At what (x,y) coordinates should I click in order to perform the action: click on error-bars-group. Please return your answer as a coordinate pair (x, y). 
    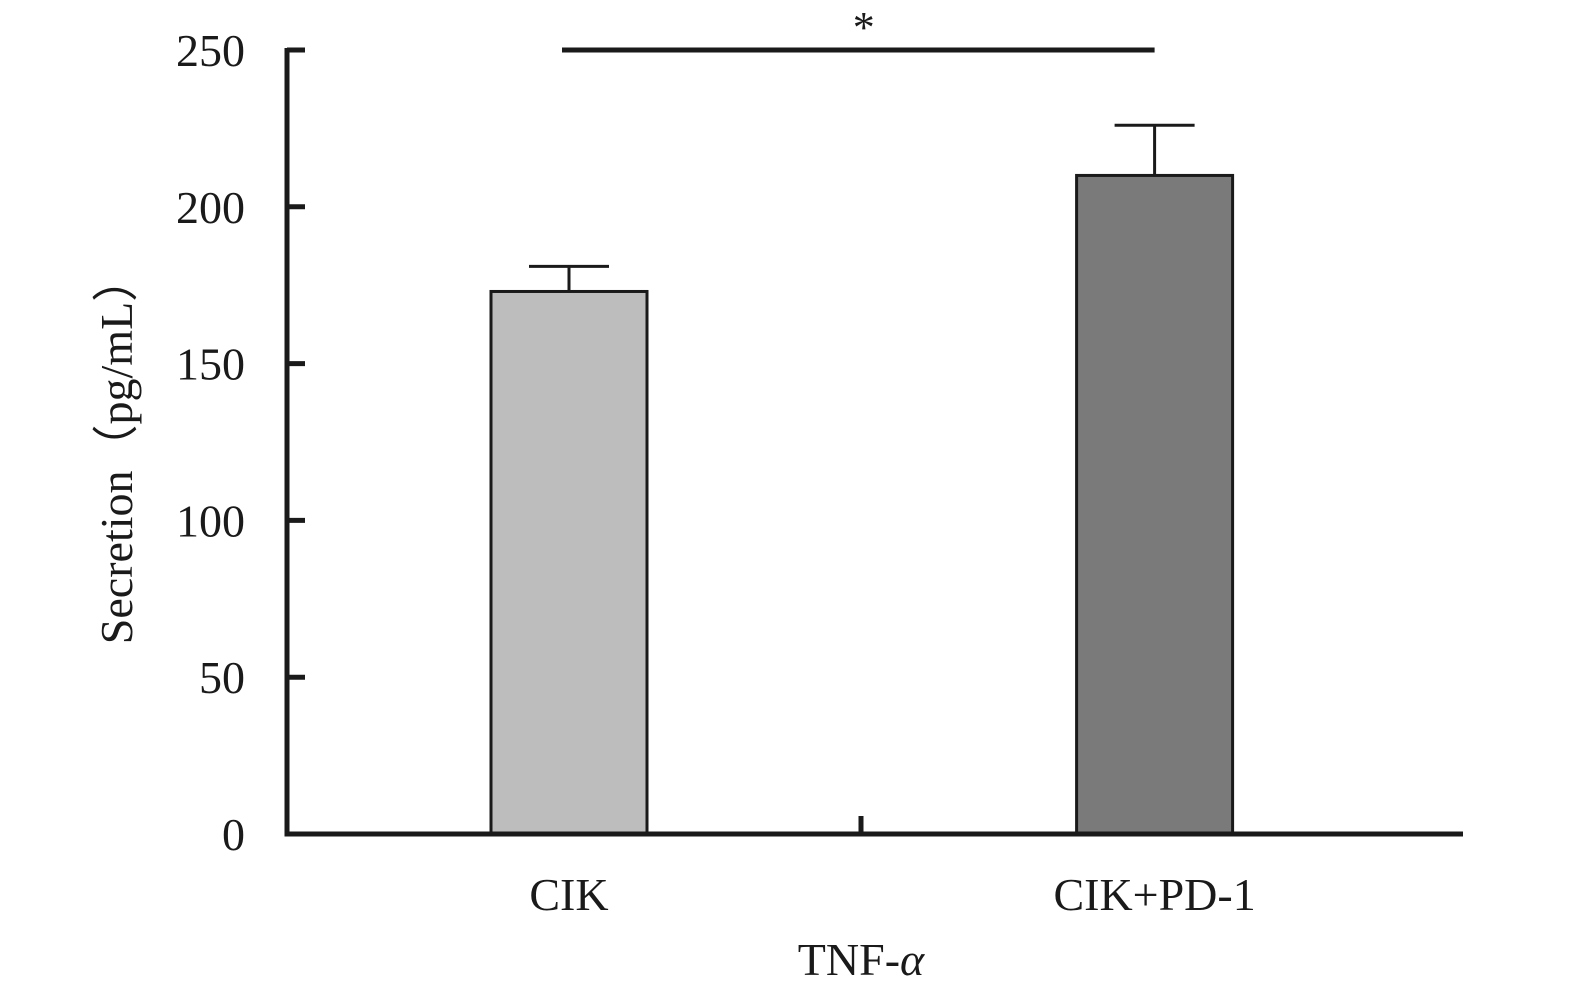
    Looking at the image, I should click on (862, 207).